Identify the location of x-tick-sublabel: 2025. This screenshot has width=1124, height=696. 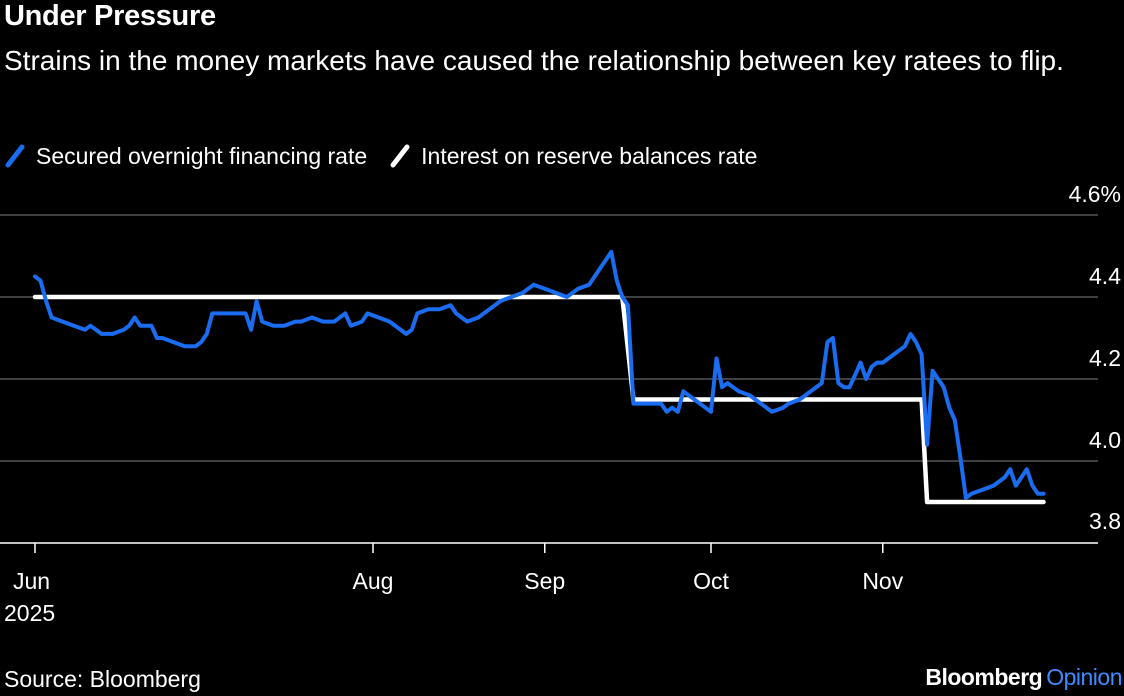
(29, 613).